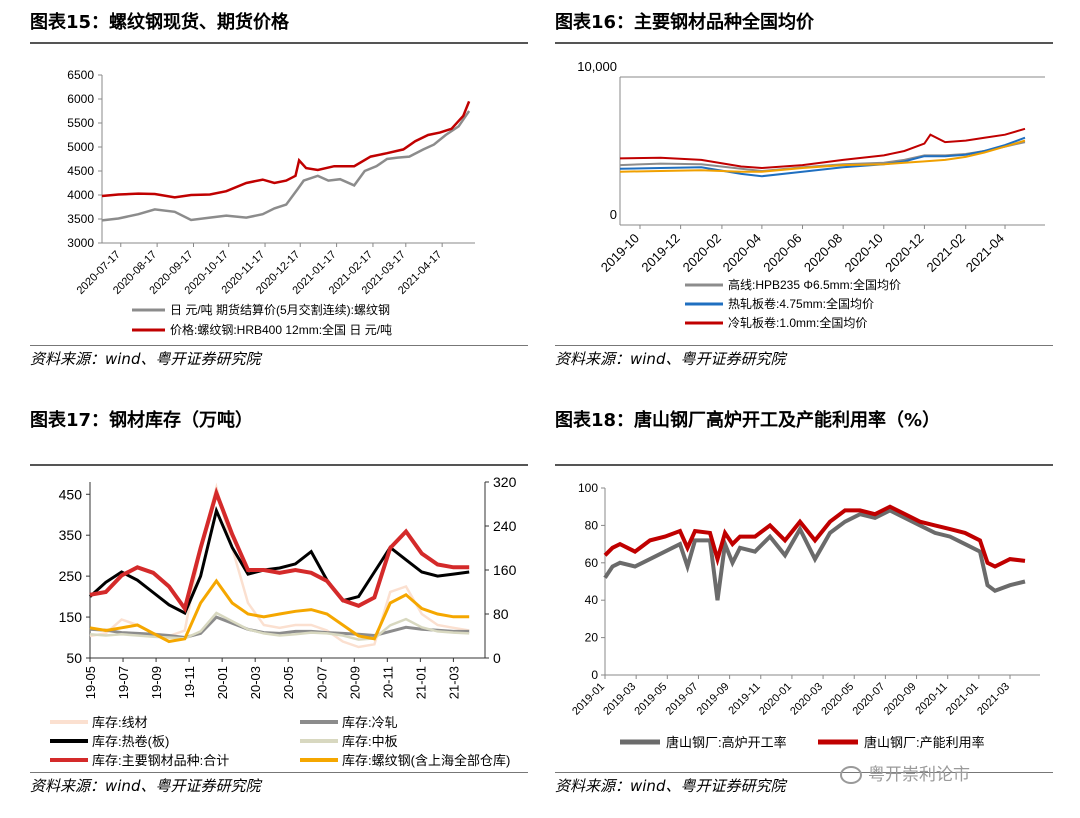  Describe the element at coordinates (90, 682) in the screenshot. I see `x-tick-label: 19-05` at that location.